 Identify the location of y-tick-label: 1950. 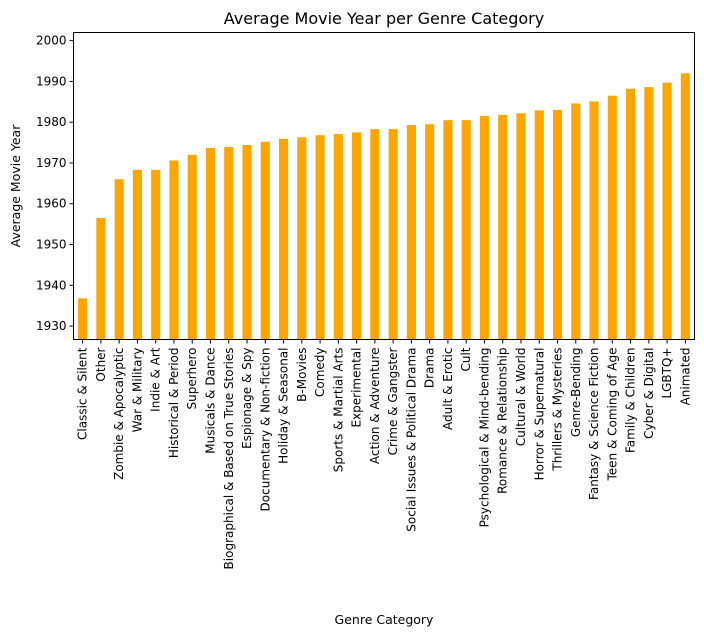
(51, 245).